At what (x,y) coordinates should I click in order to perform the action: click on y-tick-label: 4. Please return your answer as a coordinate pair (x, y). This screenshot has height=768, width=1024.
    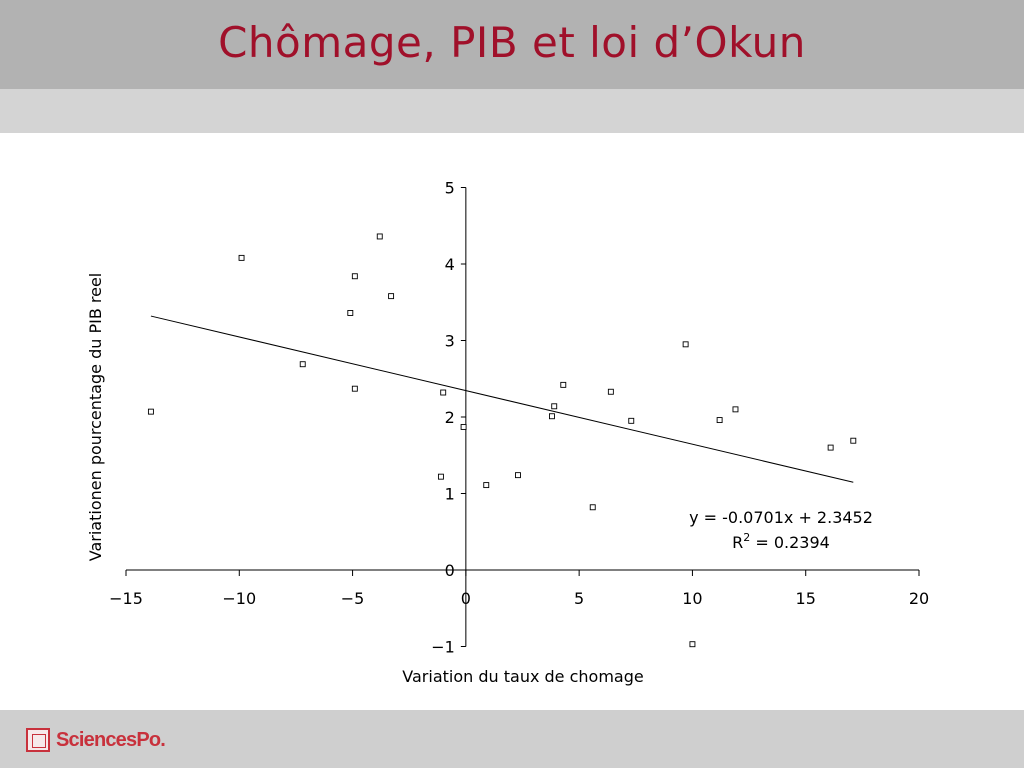
    Looking at the image, I should click on (450, 264).